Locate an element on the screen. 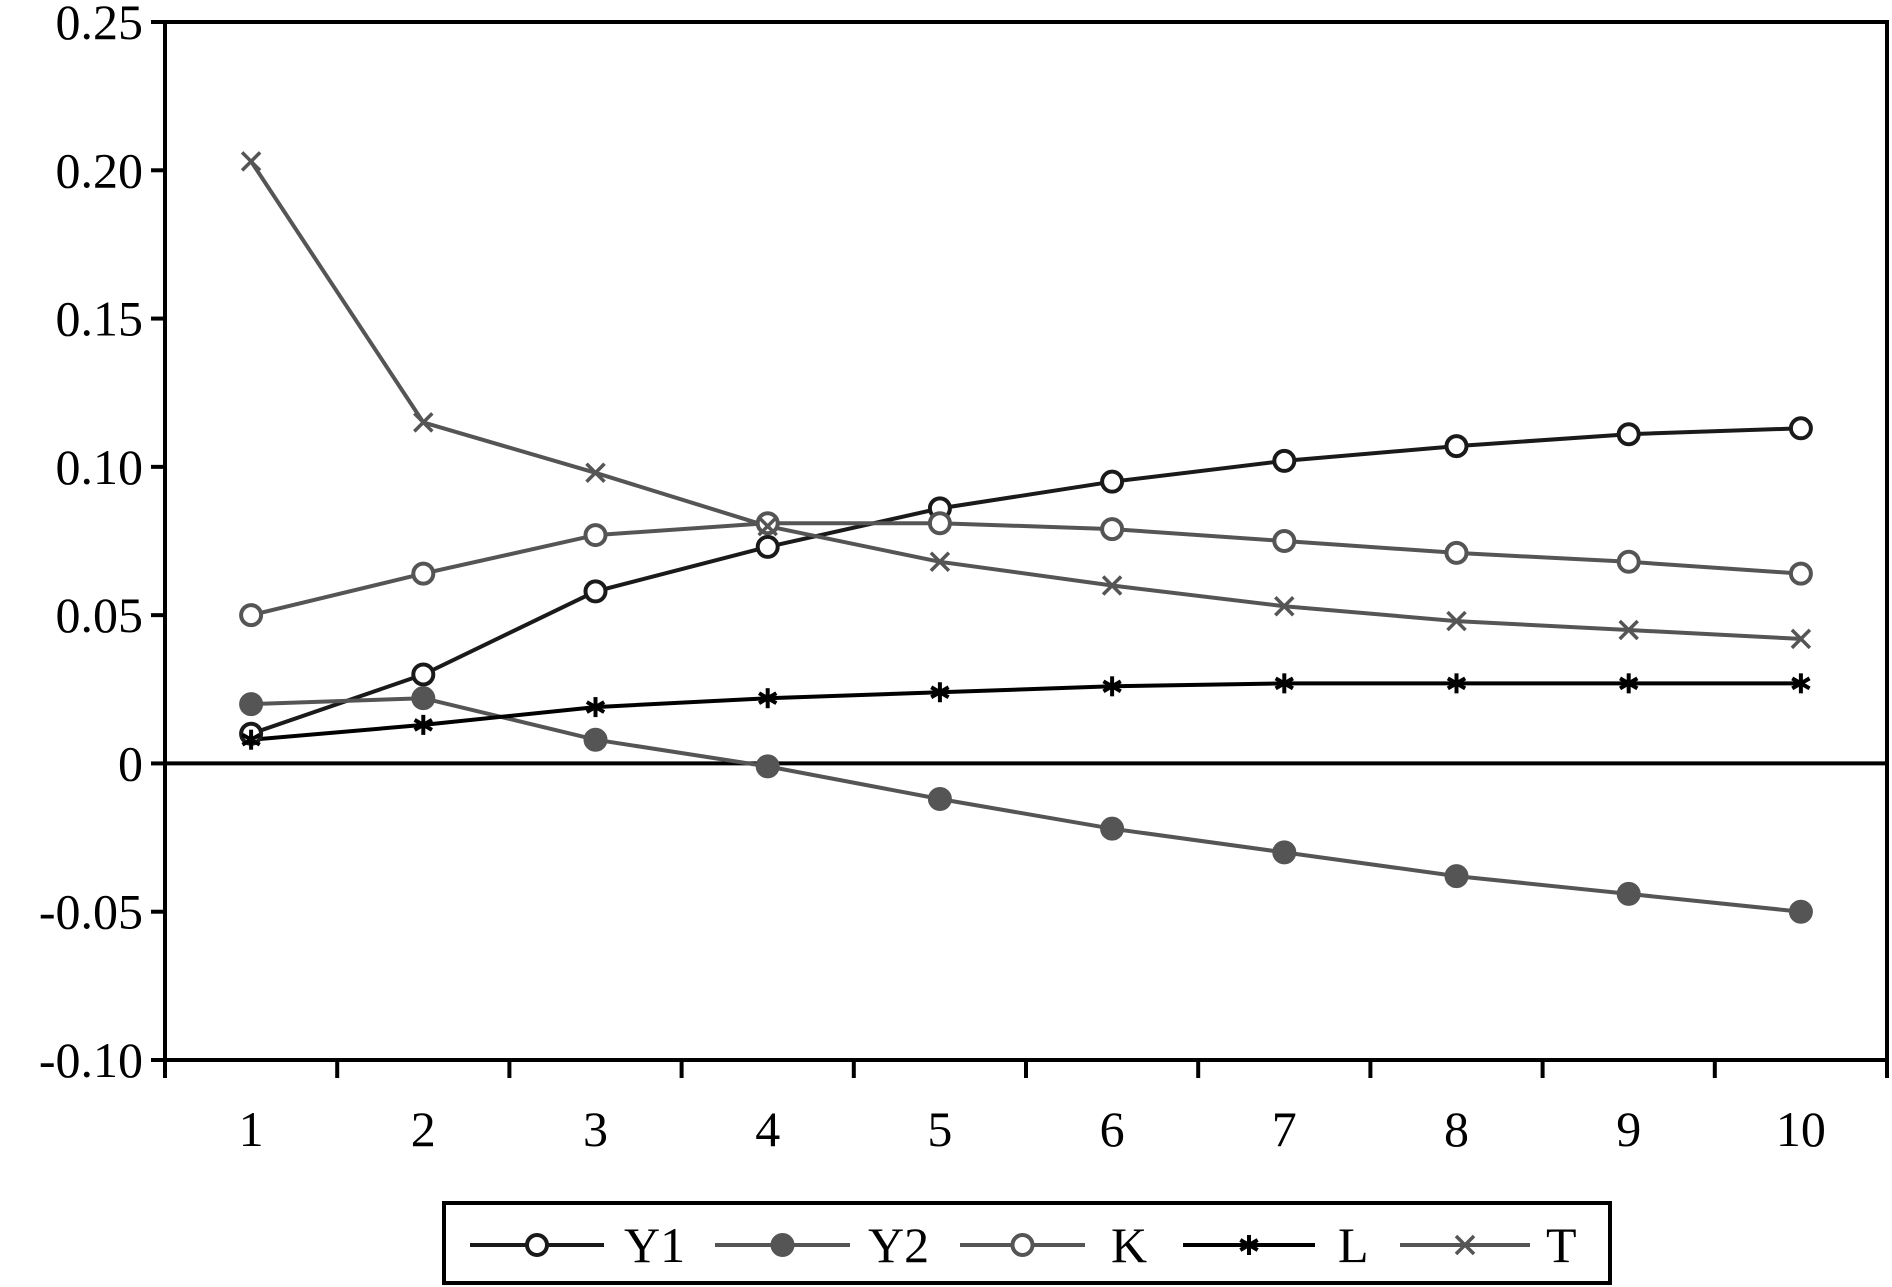  y-tick-label: 0.10 is located at coordinates (100, 467).